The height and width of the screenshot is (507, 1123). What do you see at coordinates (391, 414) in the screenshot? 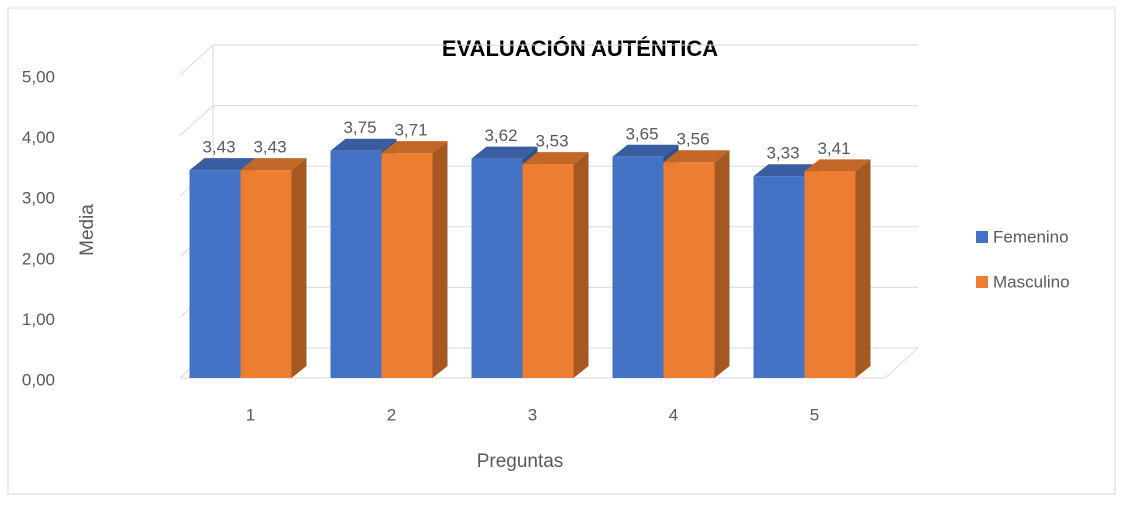
I see `x-tick-label: 2` at bounding box center [391, 414].